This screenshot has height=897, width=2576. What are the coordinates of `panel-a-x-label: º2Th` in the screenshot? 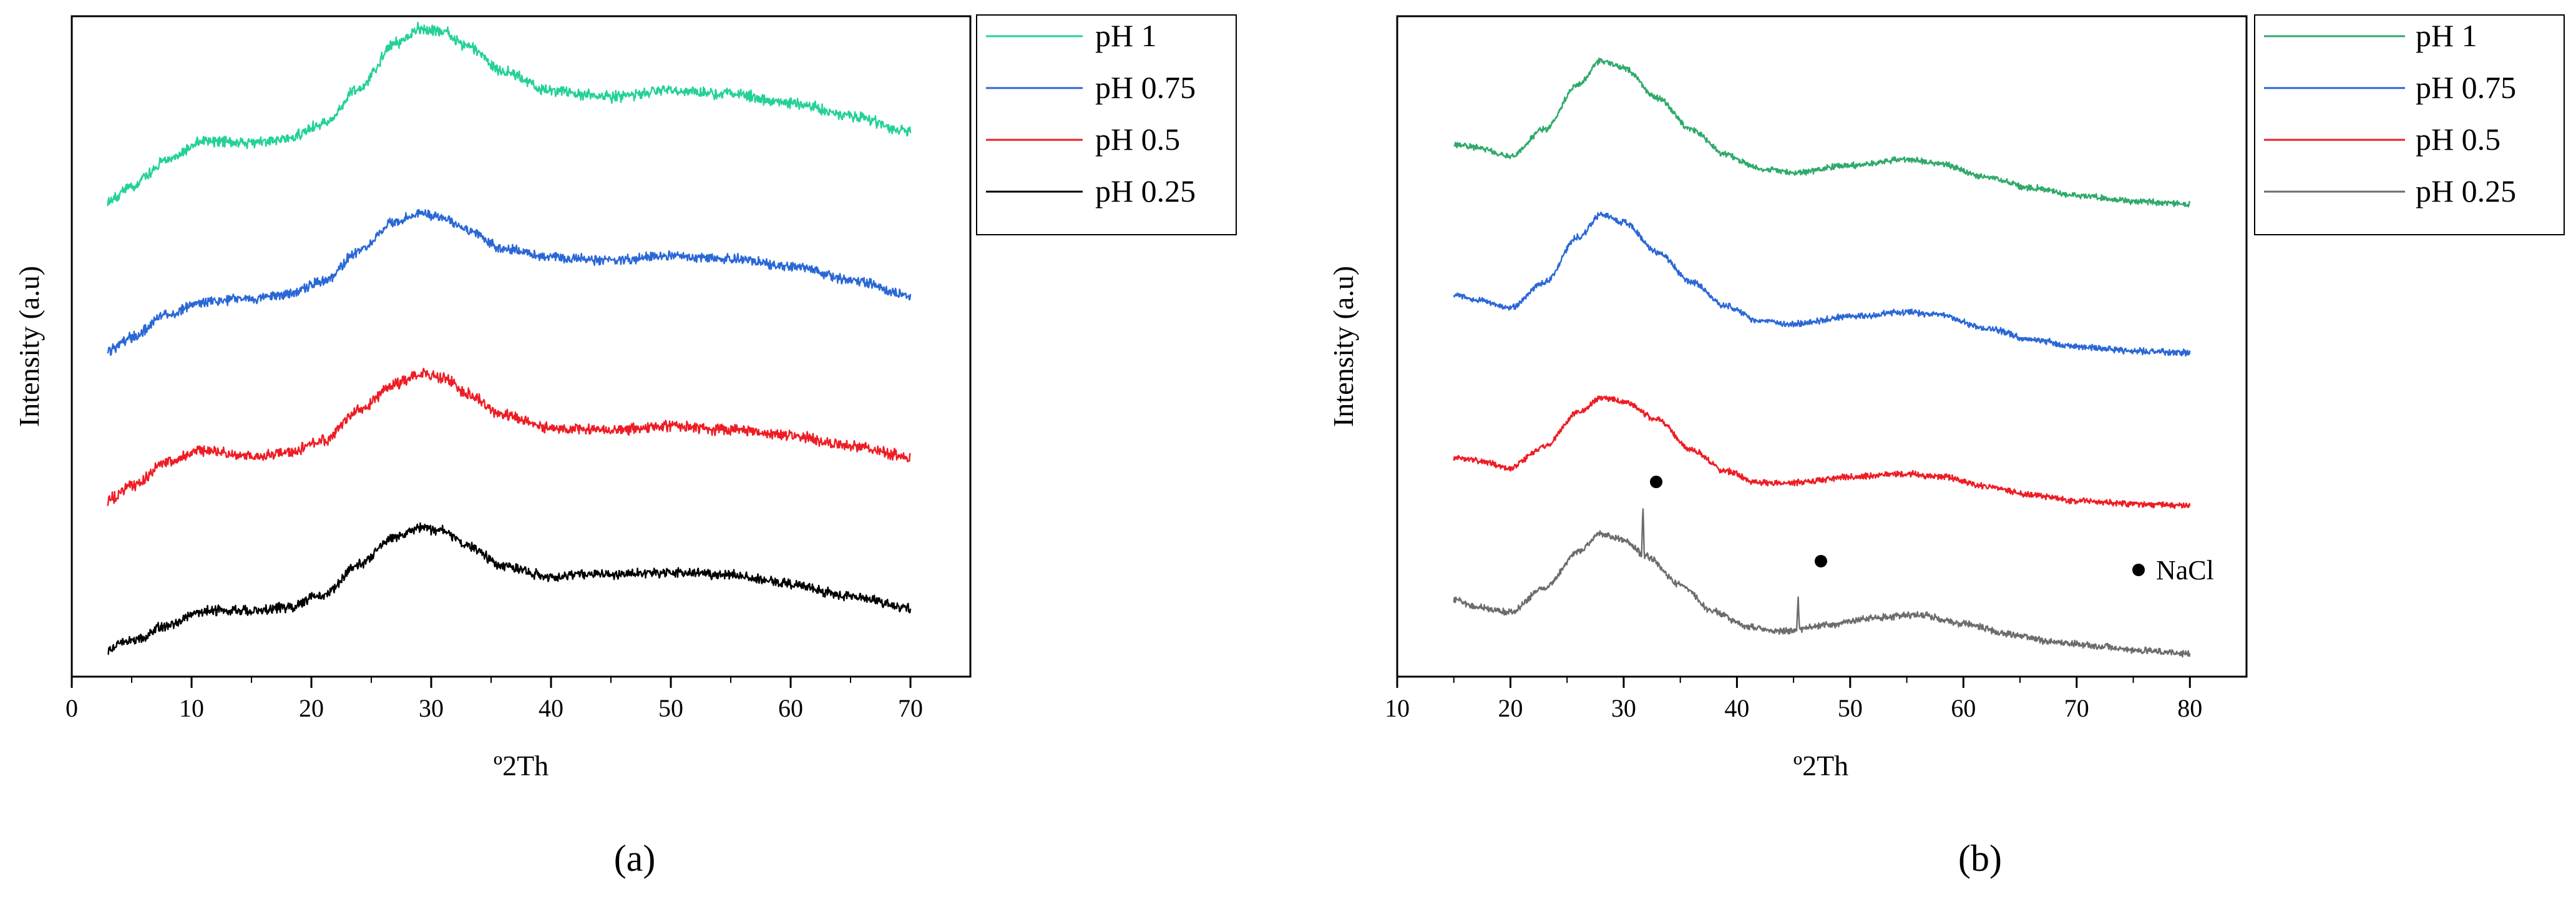 It's located at (521, 766).